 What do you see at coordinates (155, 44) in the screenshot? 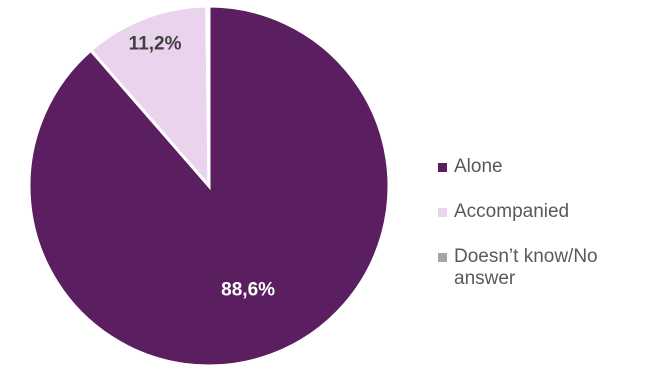
I see `data-label-accompanied: 11,2%` at bounding box center [155, 44].